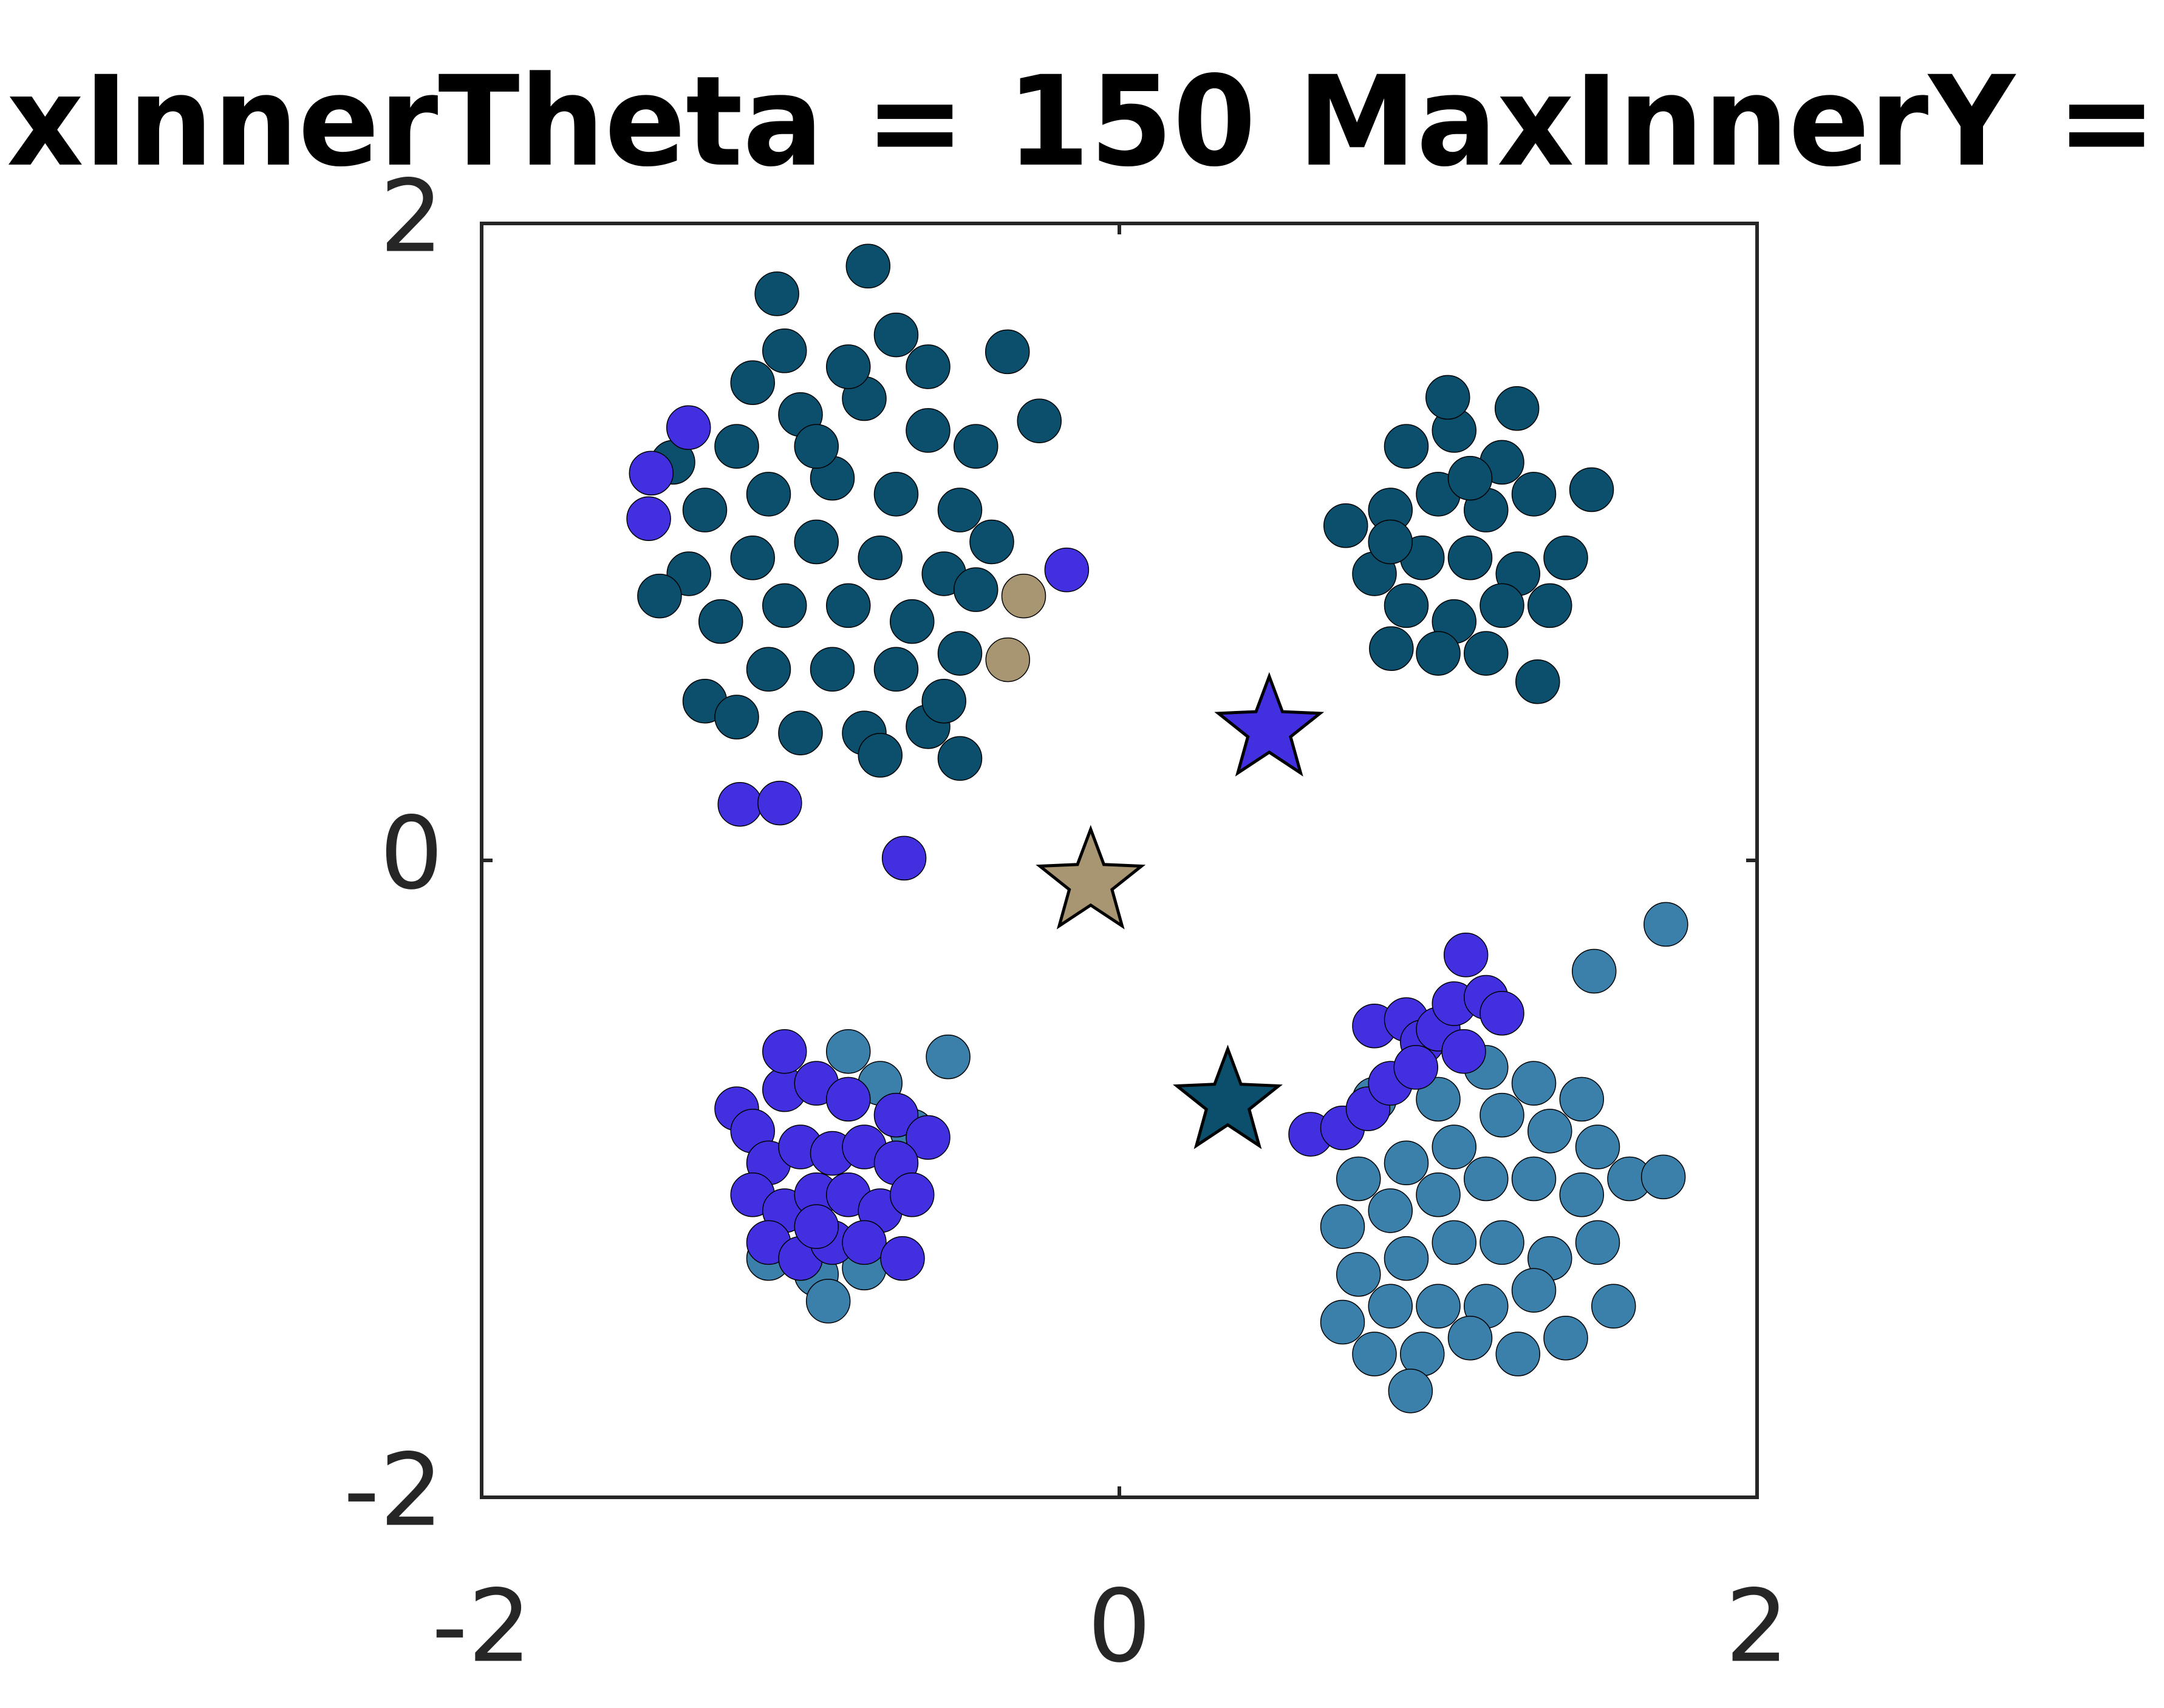 This screenshot has width=2164, height=1708. Describe the element at coordinates (1757, 1626) in the screenshot. I see `x-tick-label: 2` at that location.